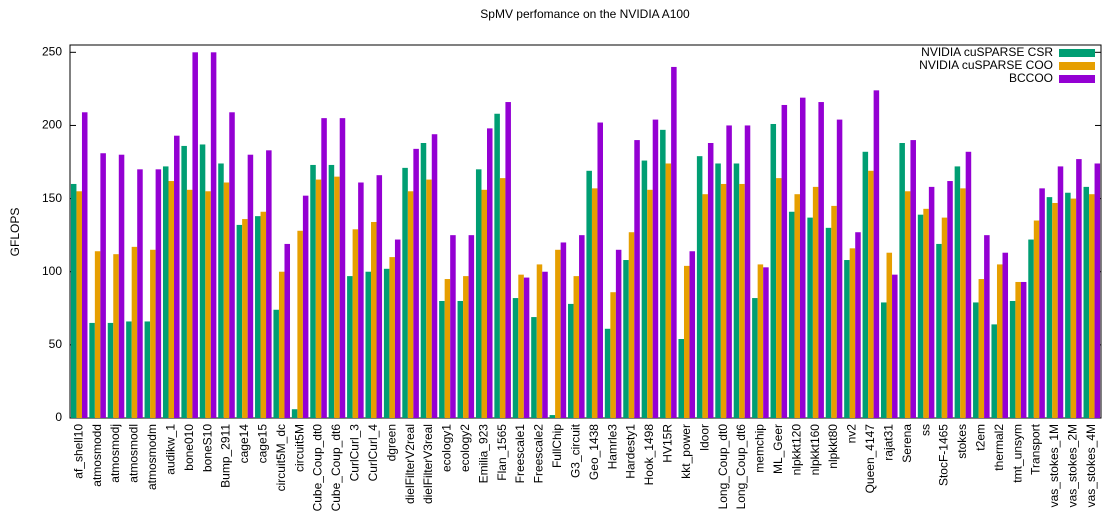  What do you see at coordinates (1077, 53) in the screenshot?
I see `legend-swatch` at bounding box center [1077, 53].